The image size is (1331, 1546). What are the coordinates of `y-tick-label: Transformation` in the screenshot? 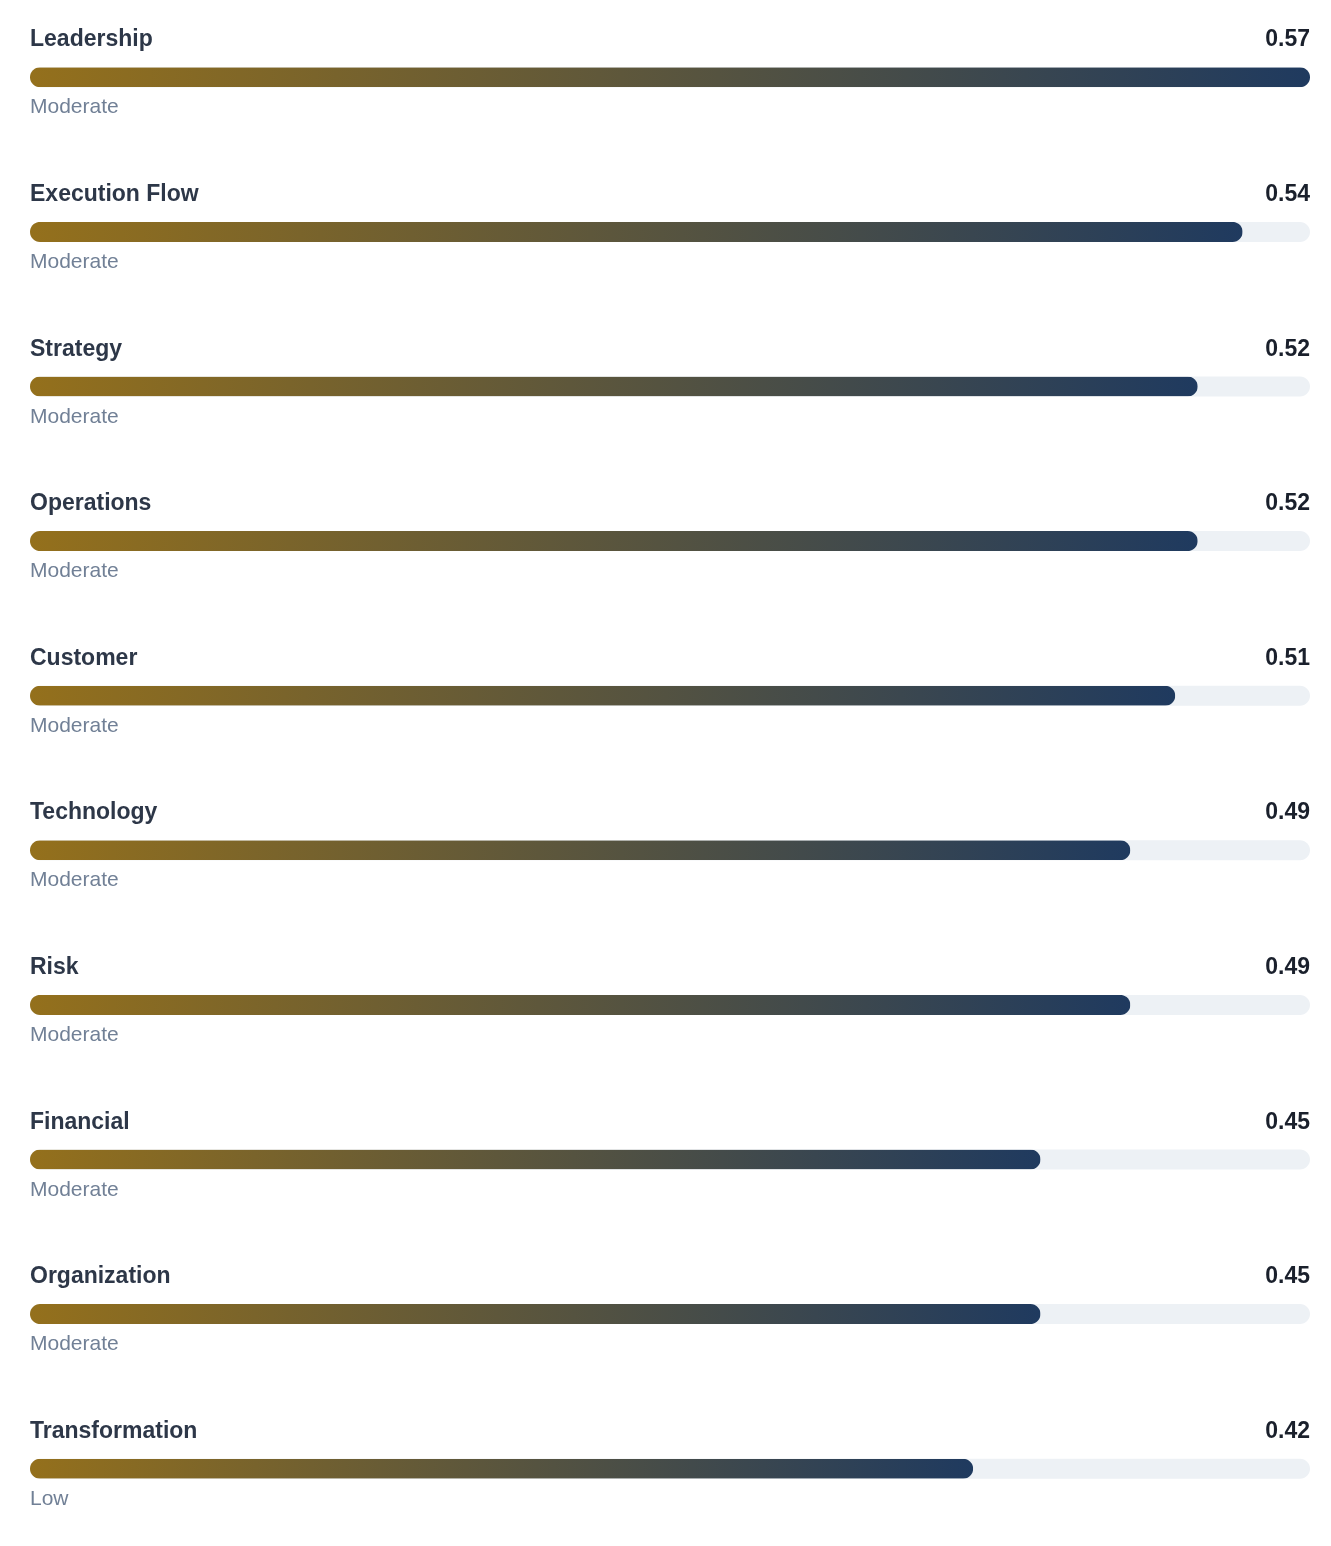 It's located at (114, 1429).